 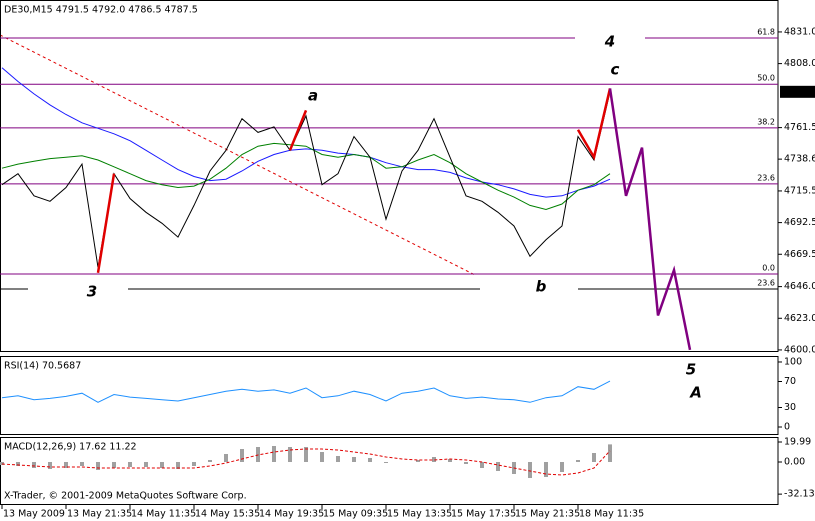 I want to click on y-tick-label: 30, so click(x=790, y=407).